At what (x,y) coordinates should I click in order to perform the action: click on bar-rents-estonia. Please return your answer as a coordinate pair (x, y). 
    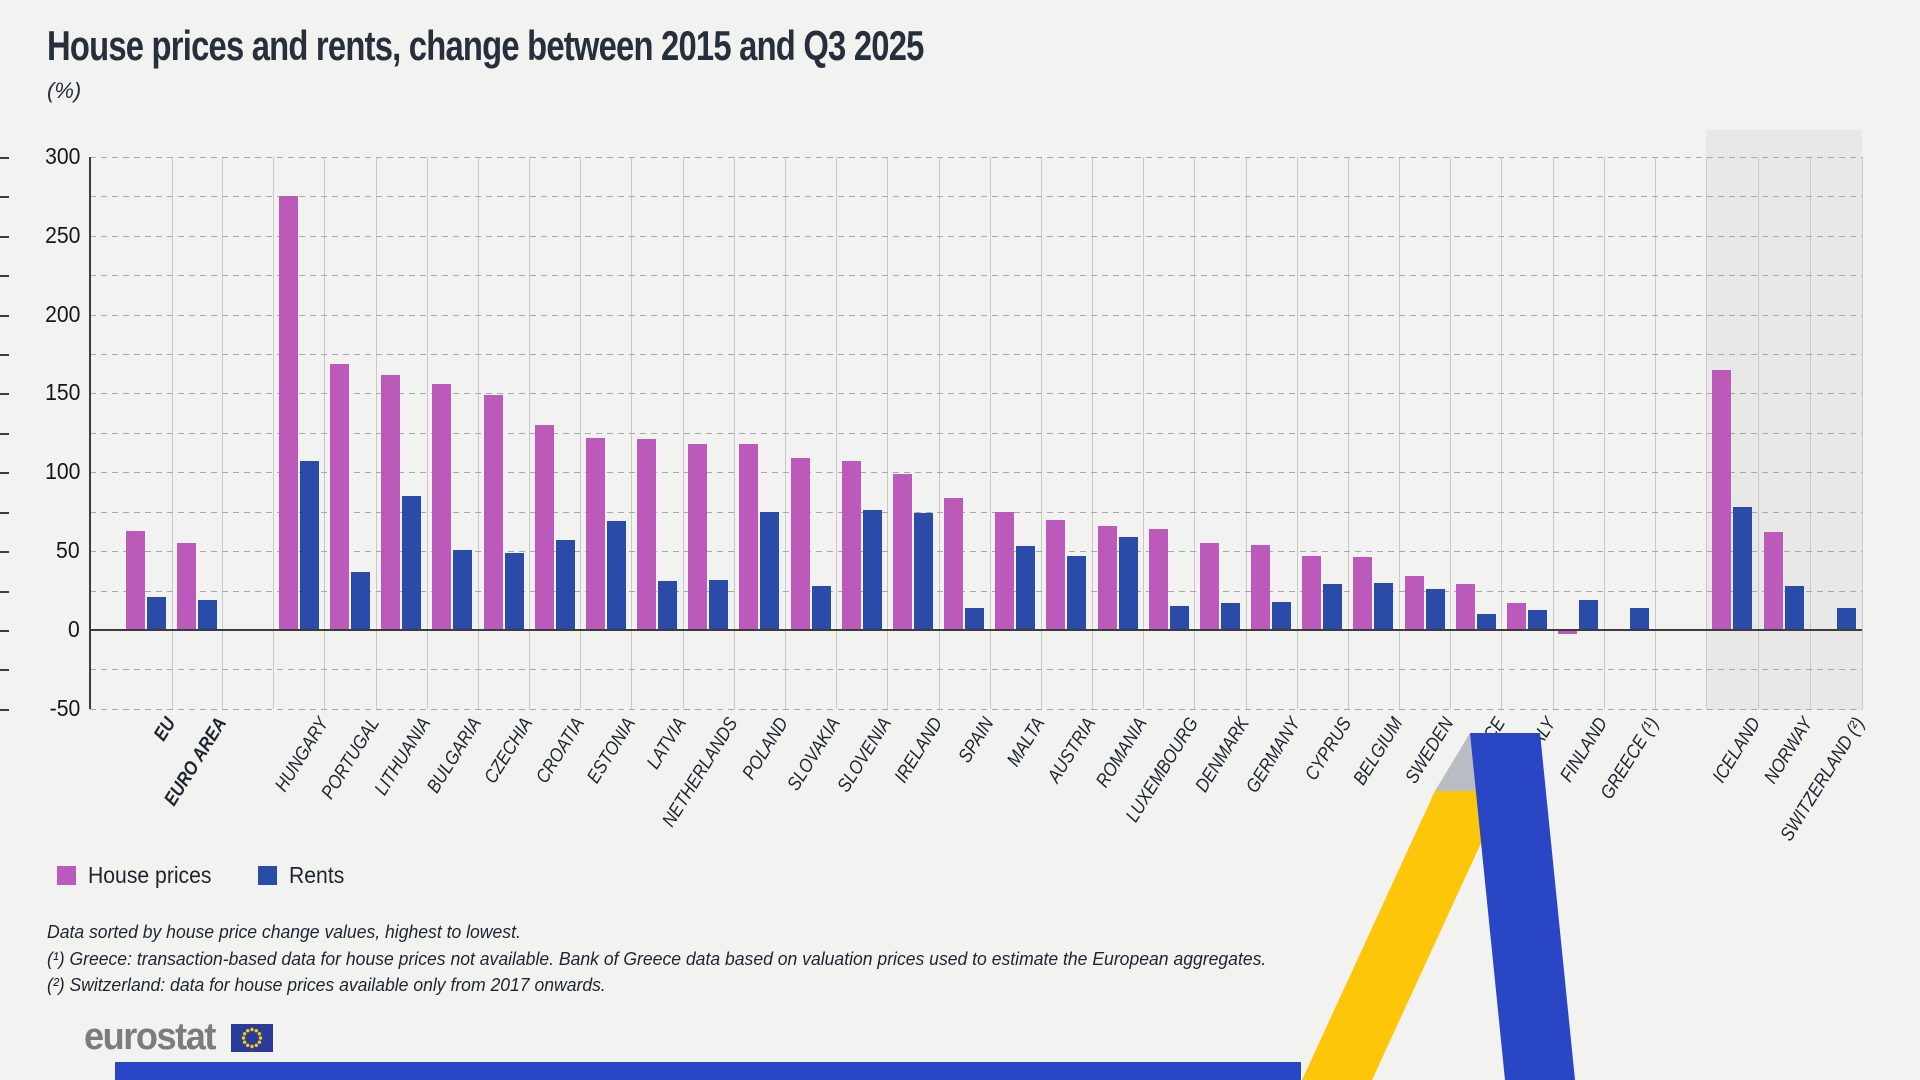
    Looking at the image, I should click on (616, 575).